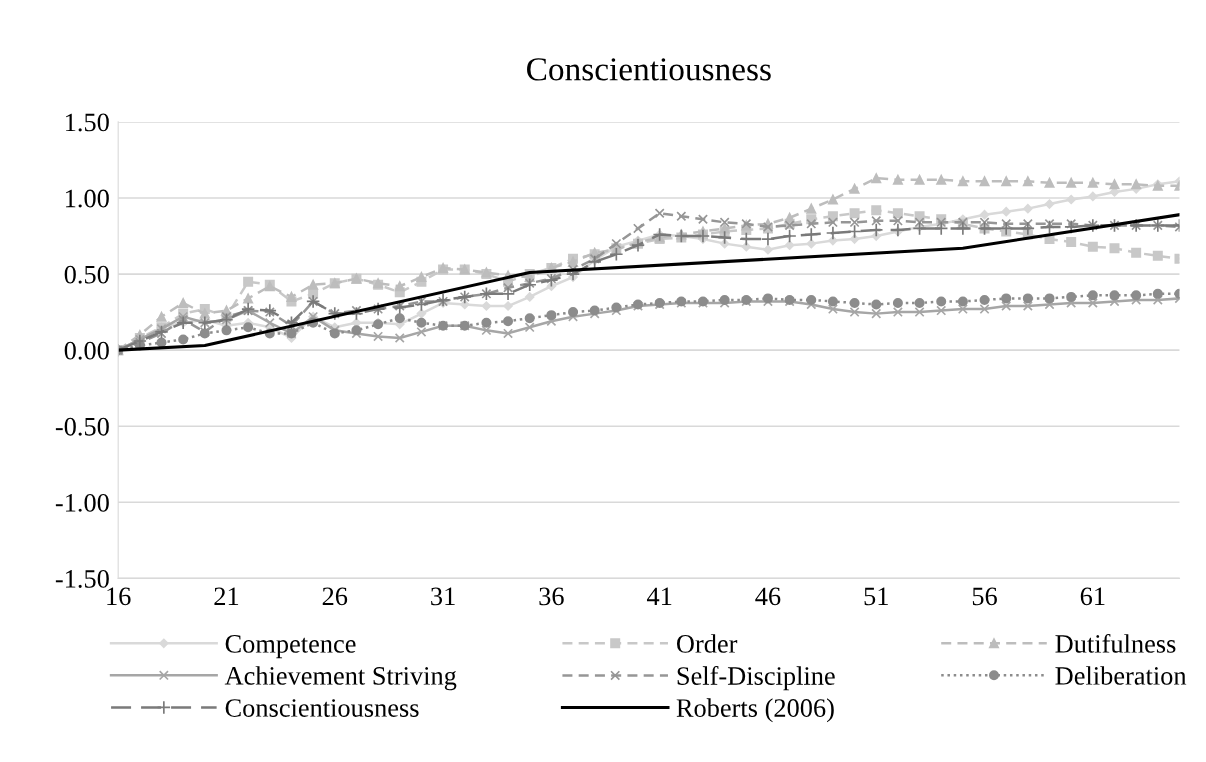 This screenshot has height=762, width=1206. I want to click on y-tick-label: -1.50, so click(82, 578).